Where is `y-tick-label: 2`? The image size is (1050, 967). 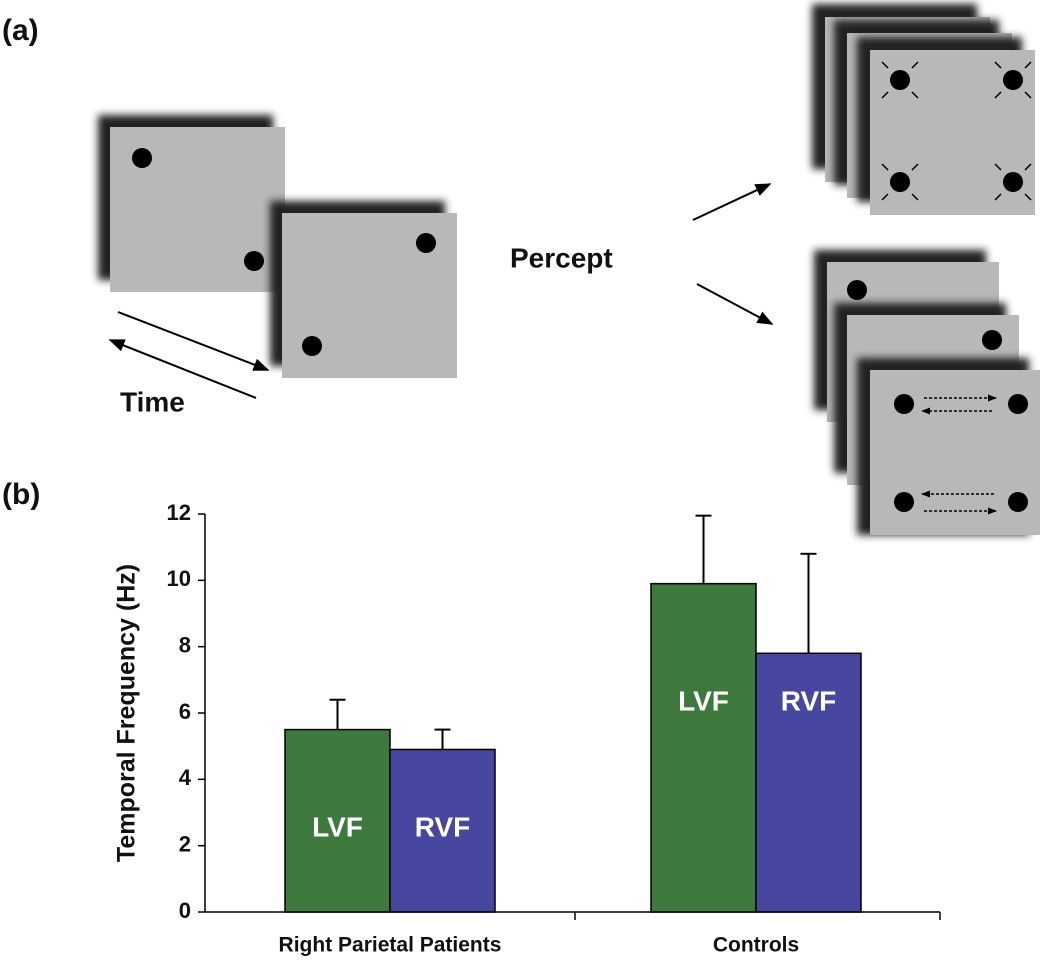
y-tick-label: 2 is located at coordinates (185, 843).